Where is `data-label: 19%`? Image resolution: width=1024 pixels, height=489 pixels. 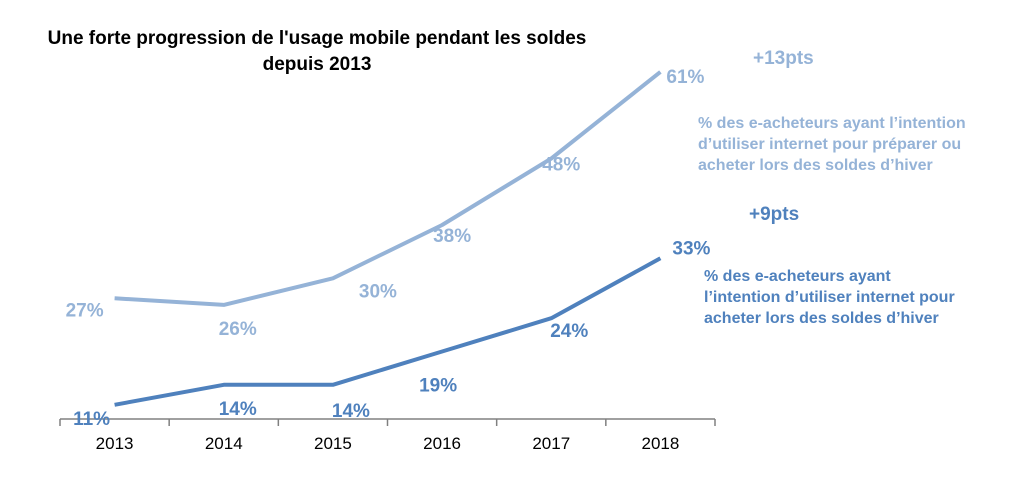
data-label: 19% is located at coordinates (438, 386).